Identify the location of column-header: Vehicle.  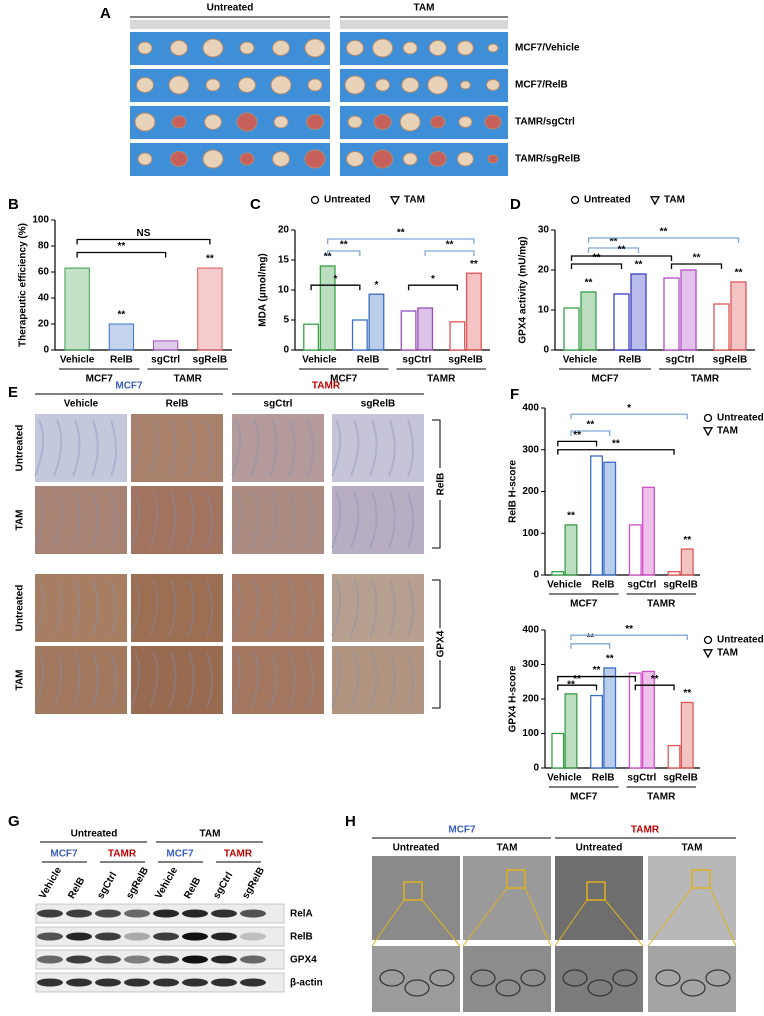
(81, 404).